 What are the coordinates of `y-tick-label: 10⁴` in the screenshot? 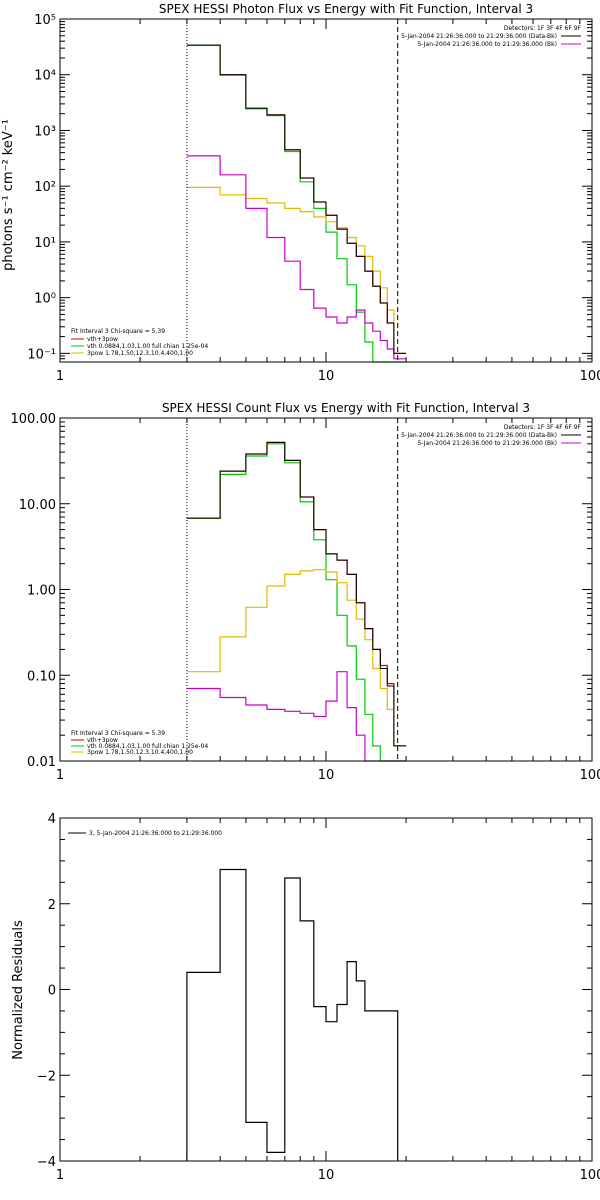 It's located at (45, 76).